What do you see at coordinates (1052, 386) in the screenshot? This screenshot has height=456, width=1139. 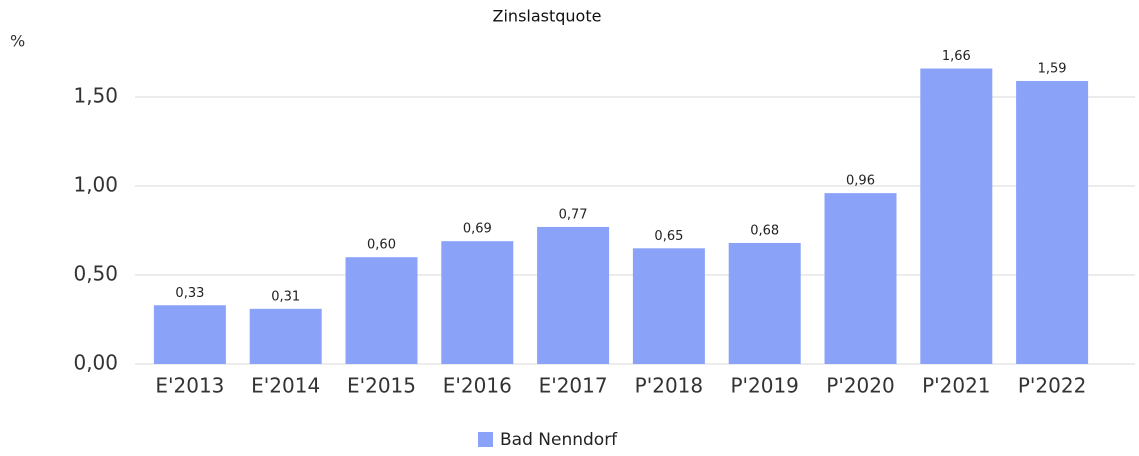 I see `x-tick-label: P'2022` at bounding box center [1052, 386].